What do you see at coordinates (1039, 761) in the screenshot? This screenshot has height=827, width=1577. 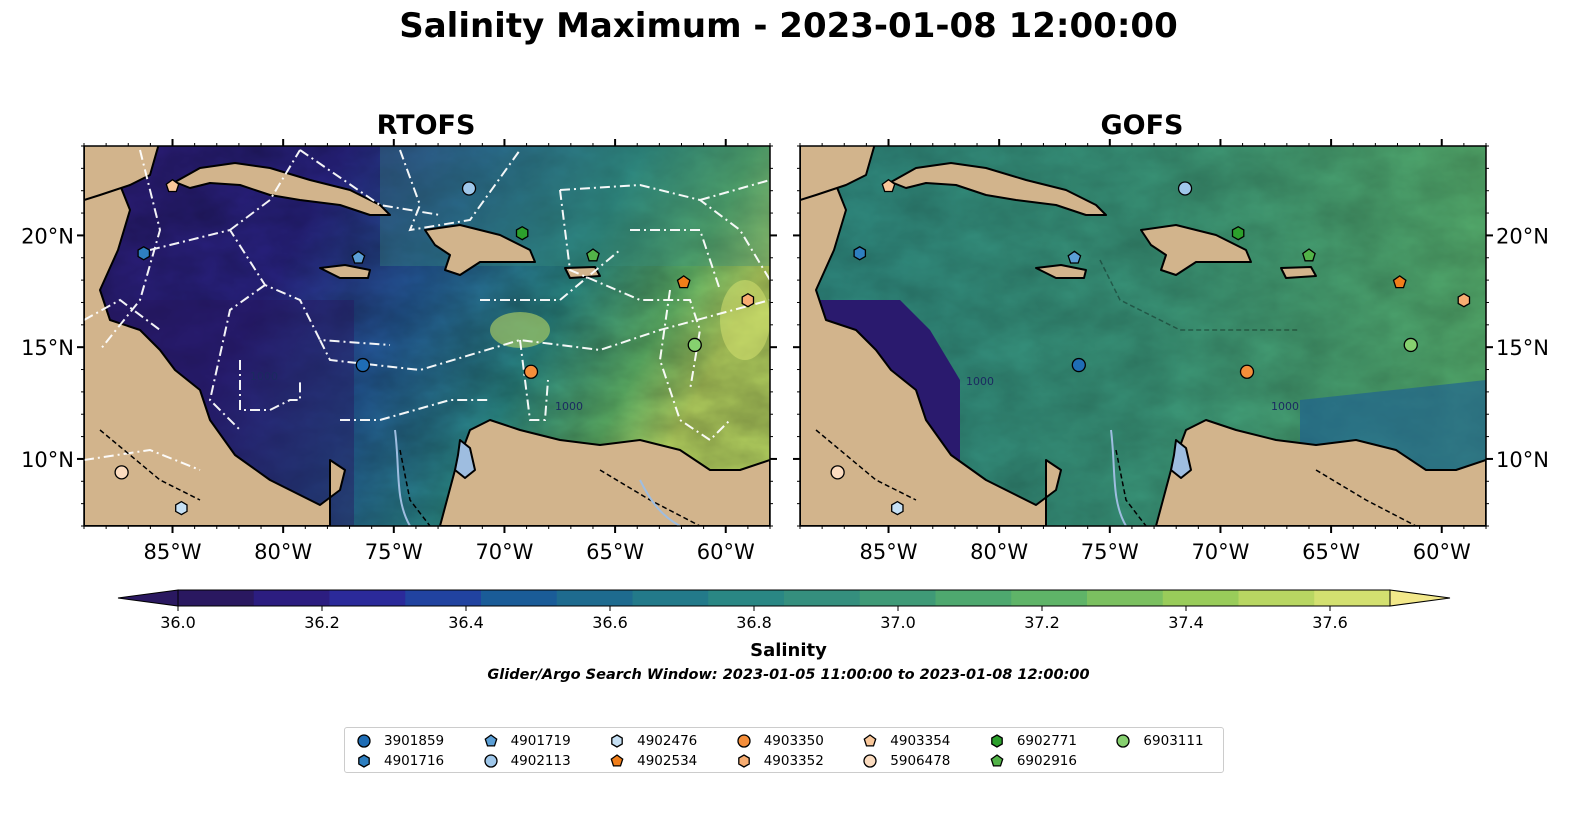 I see `legend-item-6902916: 6902916` at bounding box center [1039, 761].